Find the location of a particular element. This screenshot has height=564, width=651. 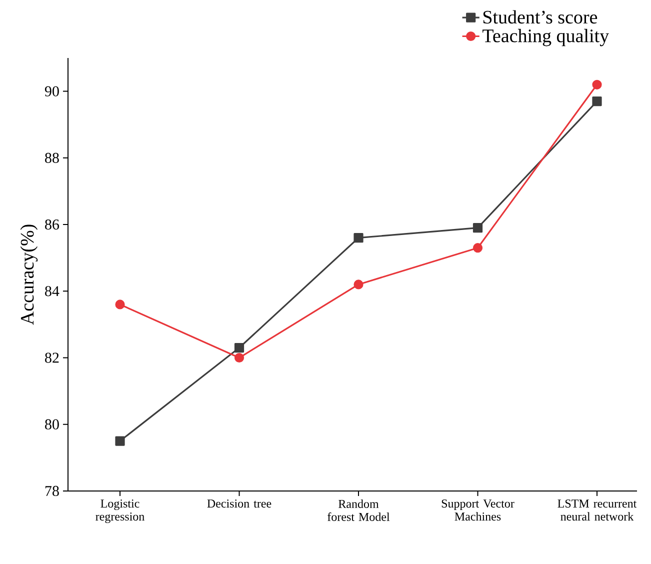

y-tick-label: 90 is located at coordinates (51, 91).